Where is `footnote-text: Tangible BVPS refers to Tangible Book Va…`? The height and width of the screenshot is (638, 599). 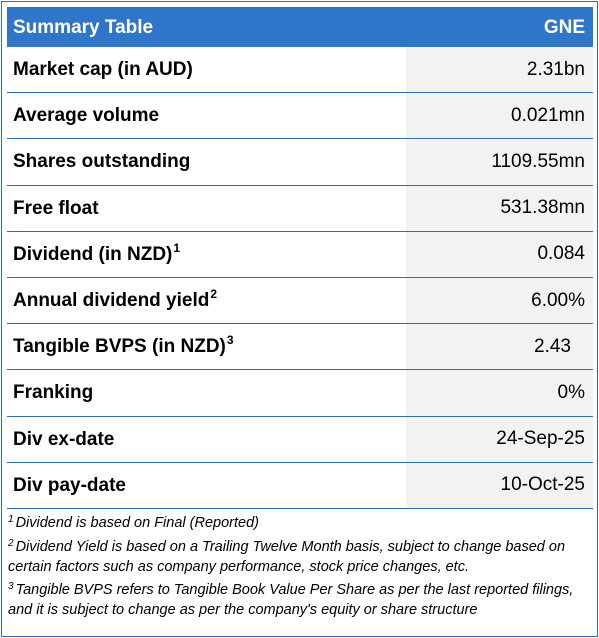 footnote-text: Tangible BVPS refers to Tangible Book Va… is located at coordinates (291, 600).